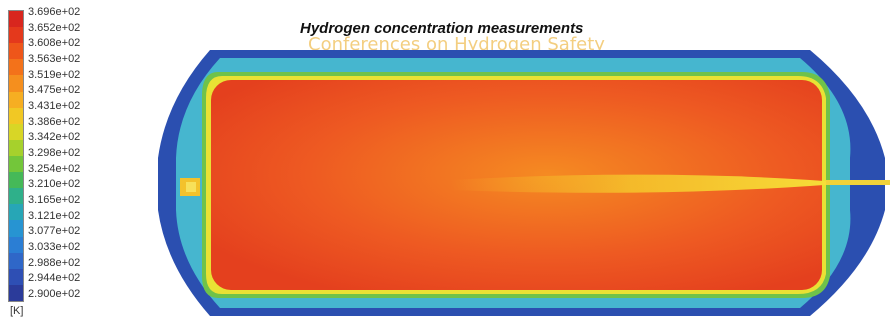  What do you see at coordinates (54, 90) in the screenshot?
I see `legend-tick-label: 3.475e+02` at bounding box center [54, 90].